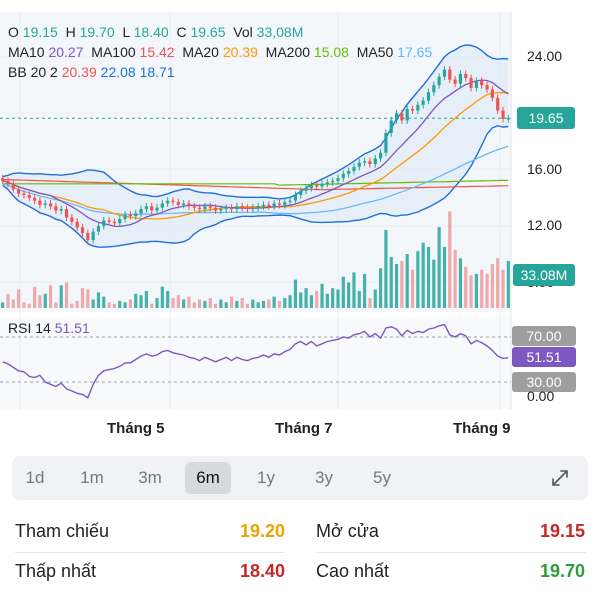 This screenshot has height=600, width=600. I want to click on low-price-label: Thấp nhất, so click(56, 571).